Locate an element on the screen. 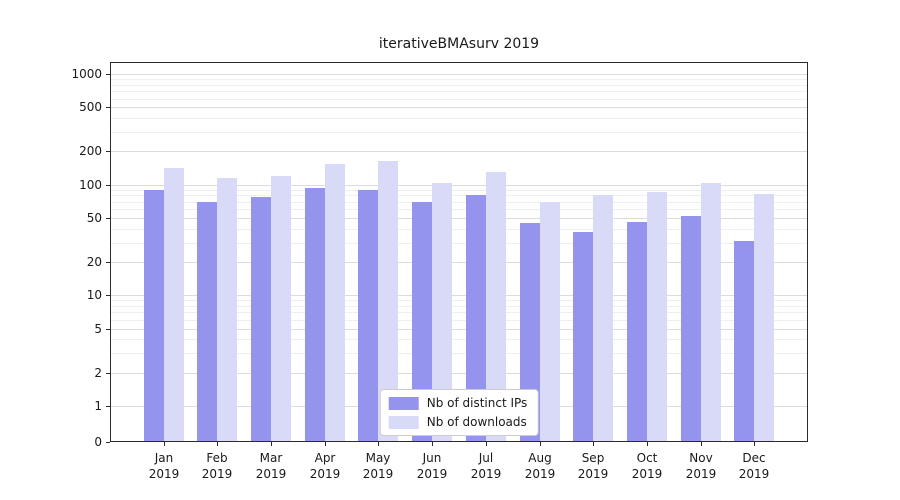 The width and height of the screenshot is (900, 500). x-tick-label: Jun 2019 is located at coordinates (432, 466).